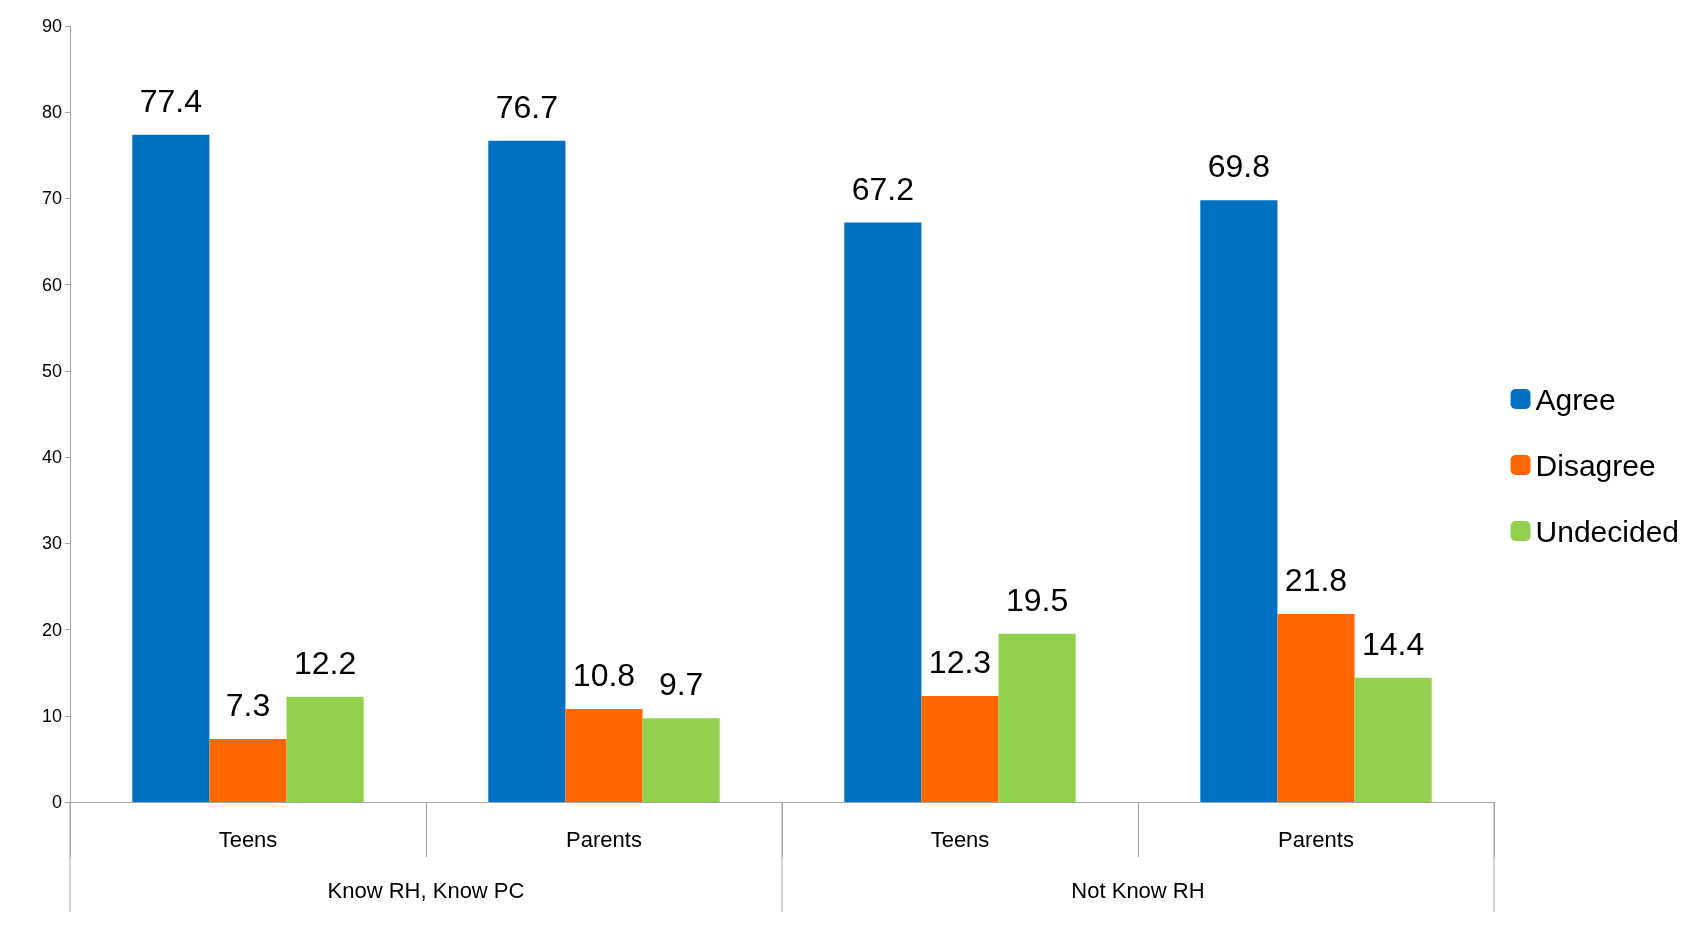  What do you see at coordinates (1595, 465) in the screenshot?
I see `legend-label: Disagree` at bounding box center [1595, 465].